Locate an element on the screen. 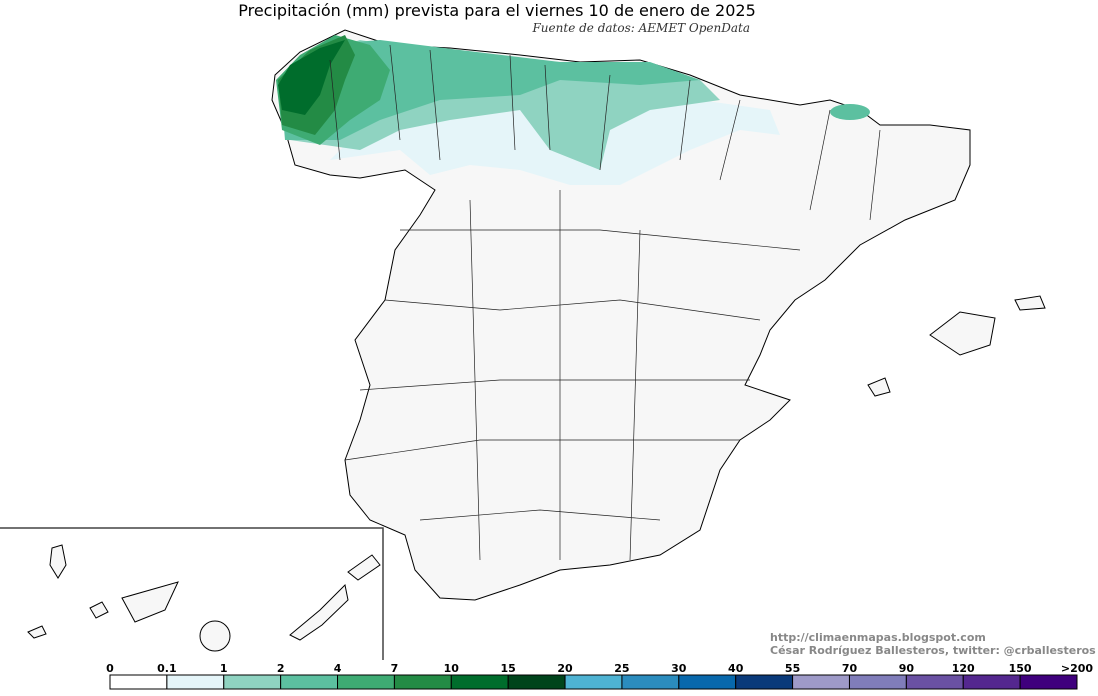 Image resolution: width=1098 pixels, height=696 pixels. legend-label: 150 is located at coordinates (1020, 668).